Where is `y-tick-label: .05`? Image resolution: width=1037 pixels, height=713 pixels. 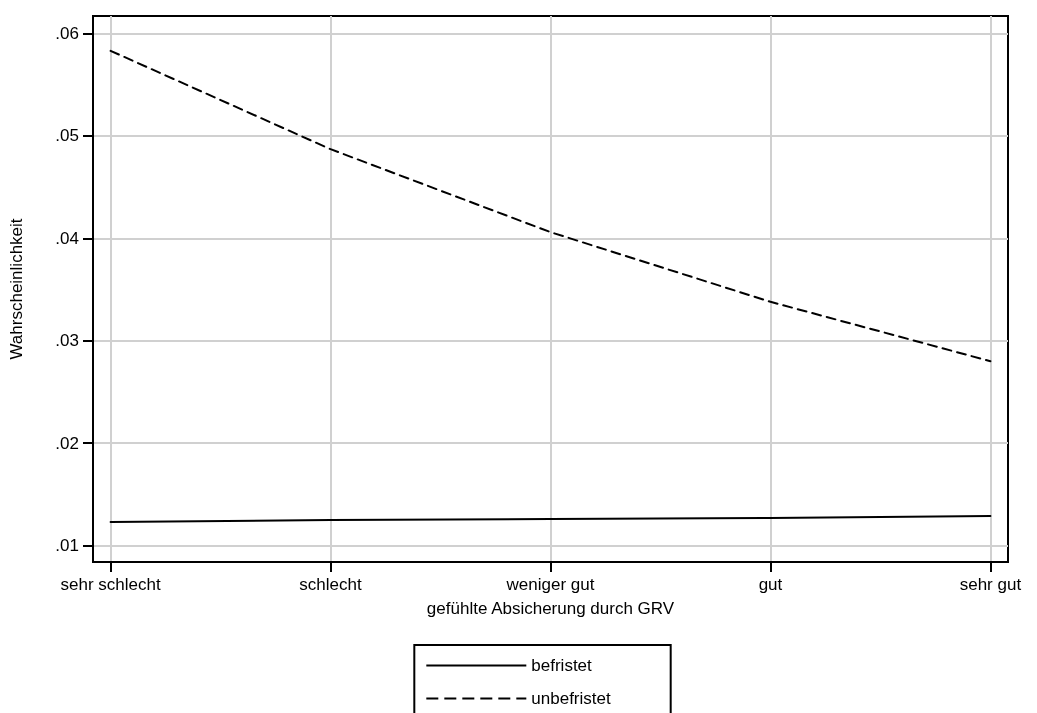 y-tick-label: .05 is located at coordinates (67, 136).